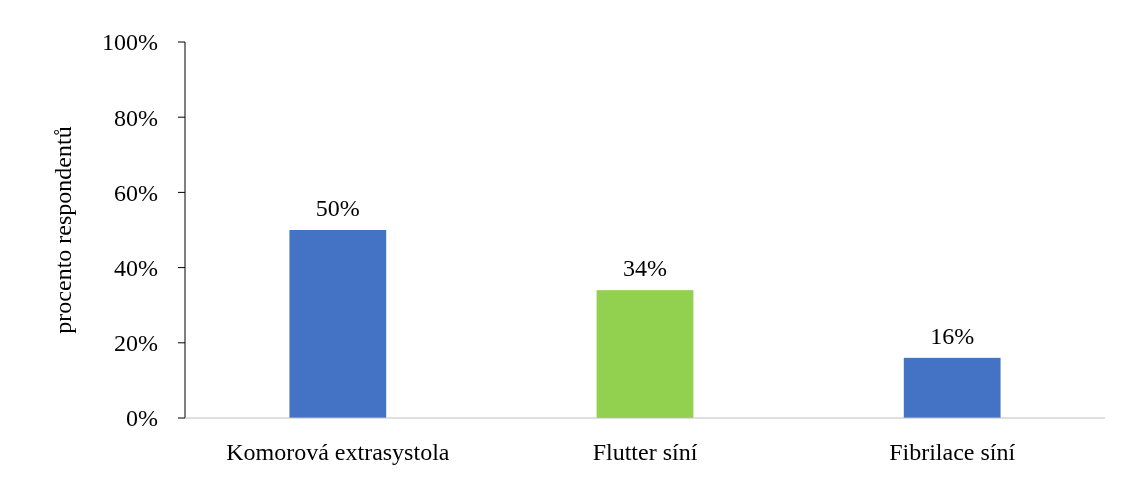 This screenshot has height=483, width=1122. What do you see at coordinates (645, 452) in the screenshot?
I see `x-tick-label: Flutter síní` at bounding box center [645, 452].